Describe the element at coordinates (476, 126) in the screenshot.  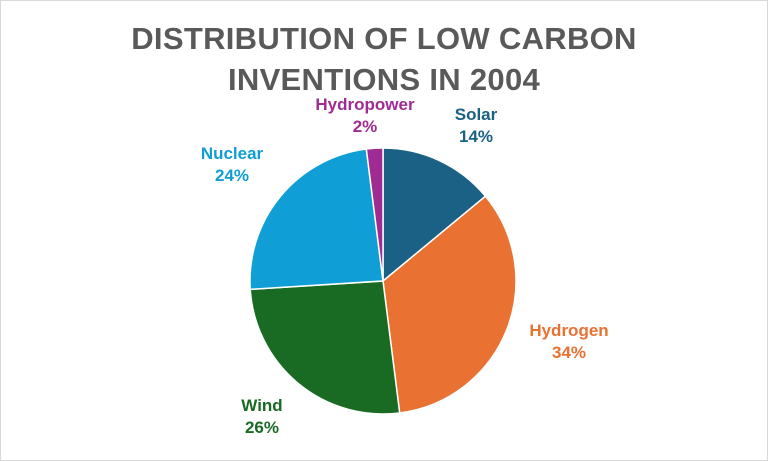
I see `data-label-solar: Solar 14%` at that location.